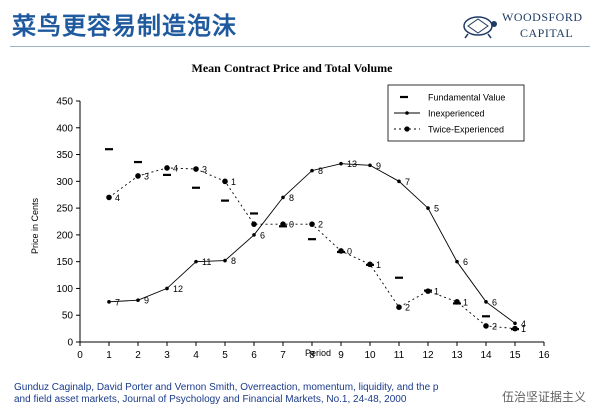 The image size is (600, 414). Describe the element at coordinates (543, 397) in the screenshot. I see `wechat-watermark: 伍治坚证据主义` at that location.